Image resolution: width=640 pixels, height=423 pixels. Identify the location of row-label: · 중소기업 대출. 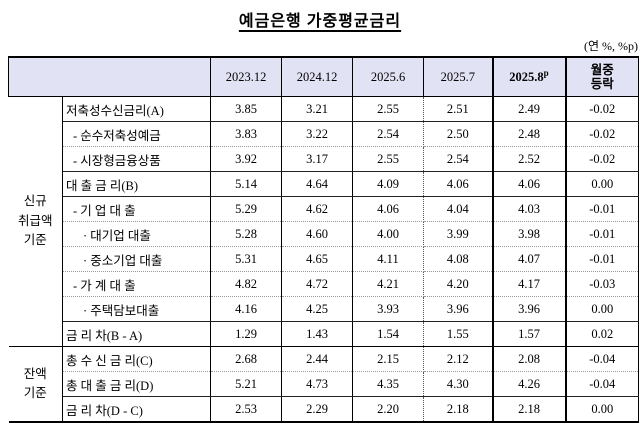
(136, 259).